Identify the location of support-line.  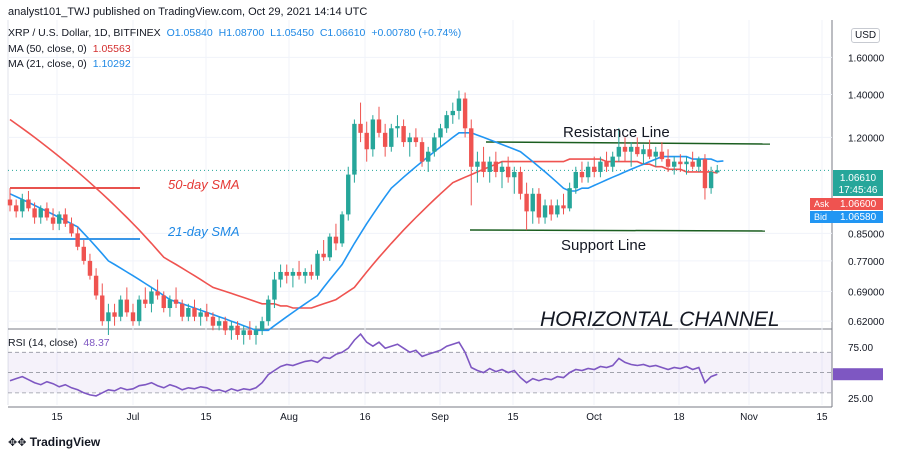
(617, 230).